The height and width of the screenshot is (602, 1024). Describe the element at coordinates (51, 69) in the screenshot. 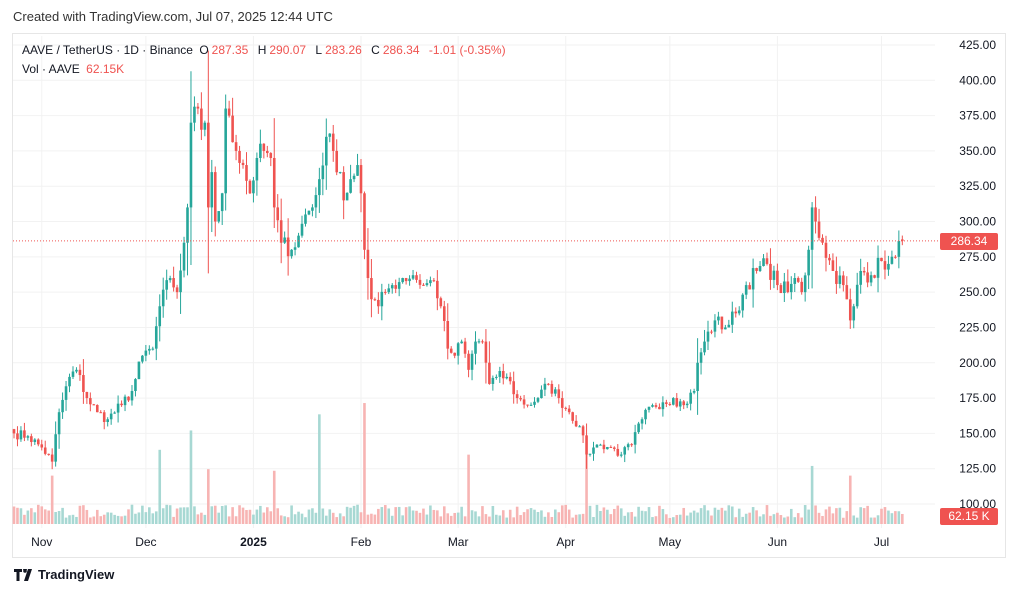

I see `volume-label: Vol · AAVE` at that location.